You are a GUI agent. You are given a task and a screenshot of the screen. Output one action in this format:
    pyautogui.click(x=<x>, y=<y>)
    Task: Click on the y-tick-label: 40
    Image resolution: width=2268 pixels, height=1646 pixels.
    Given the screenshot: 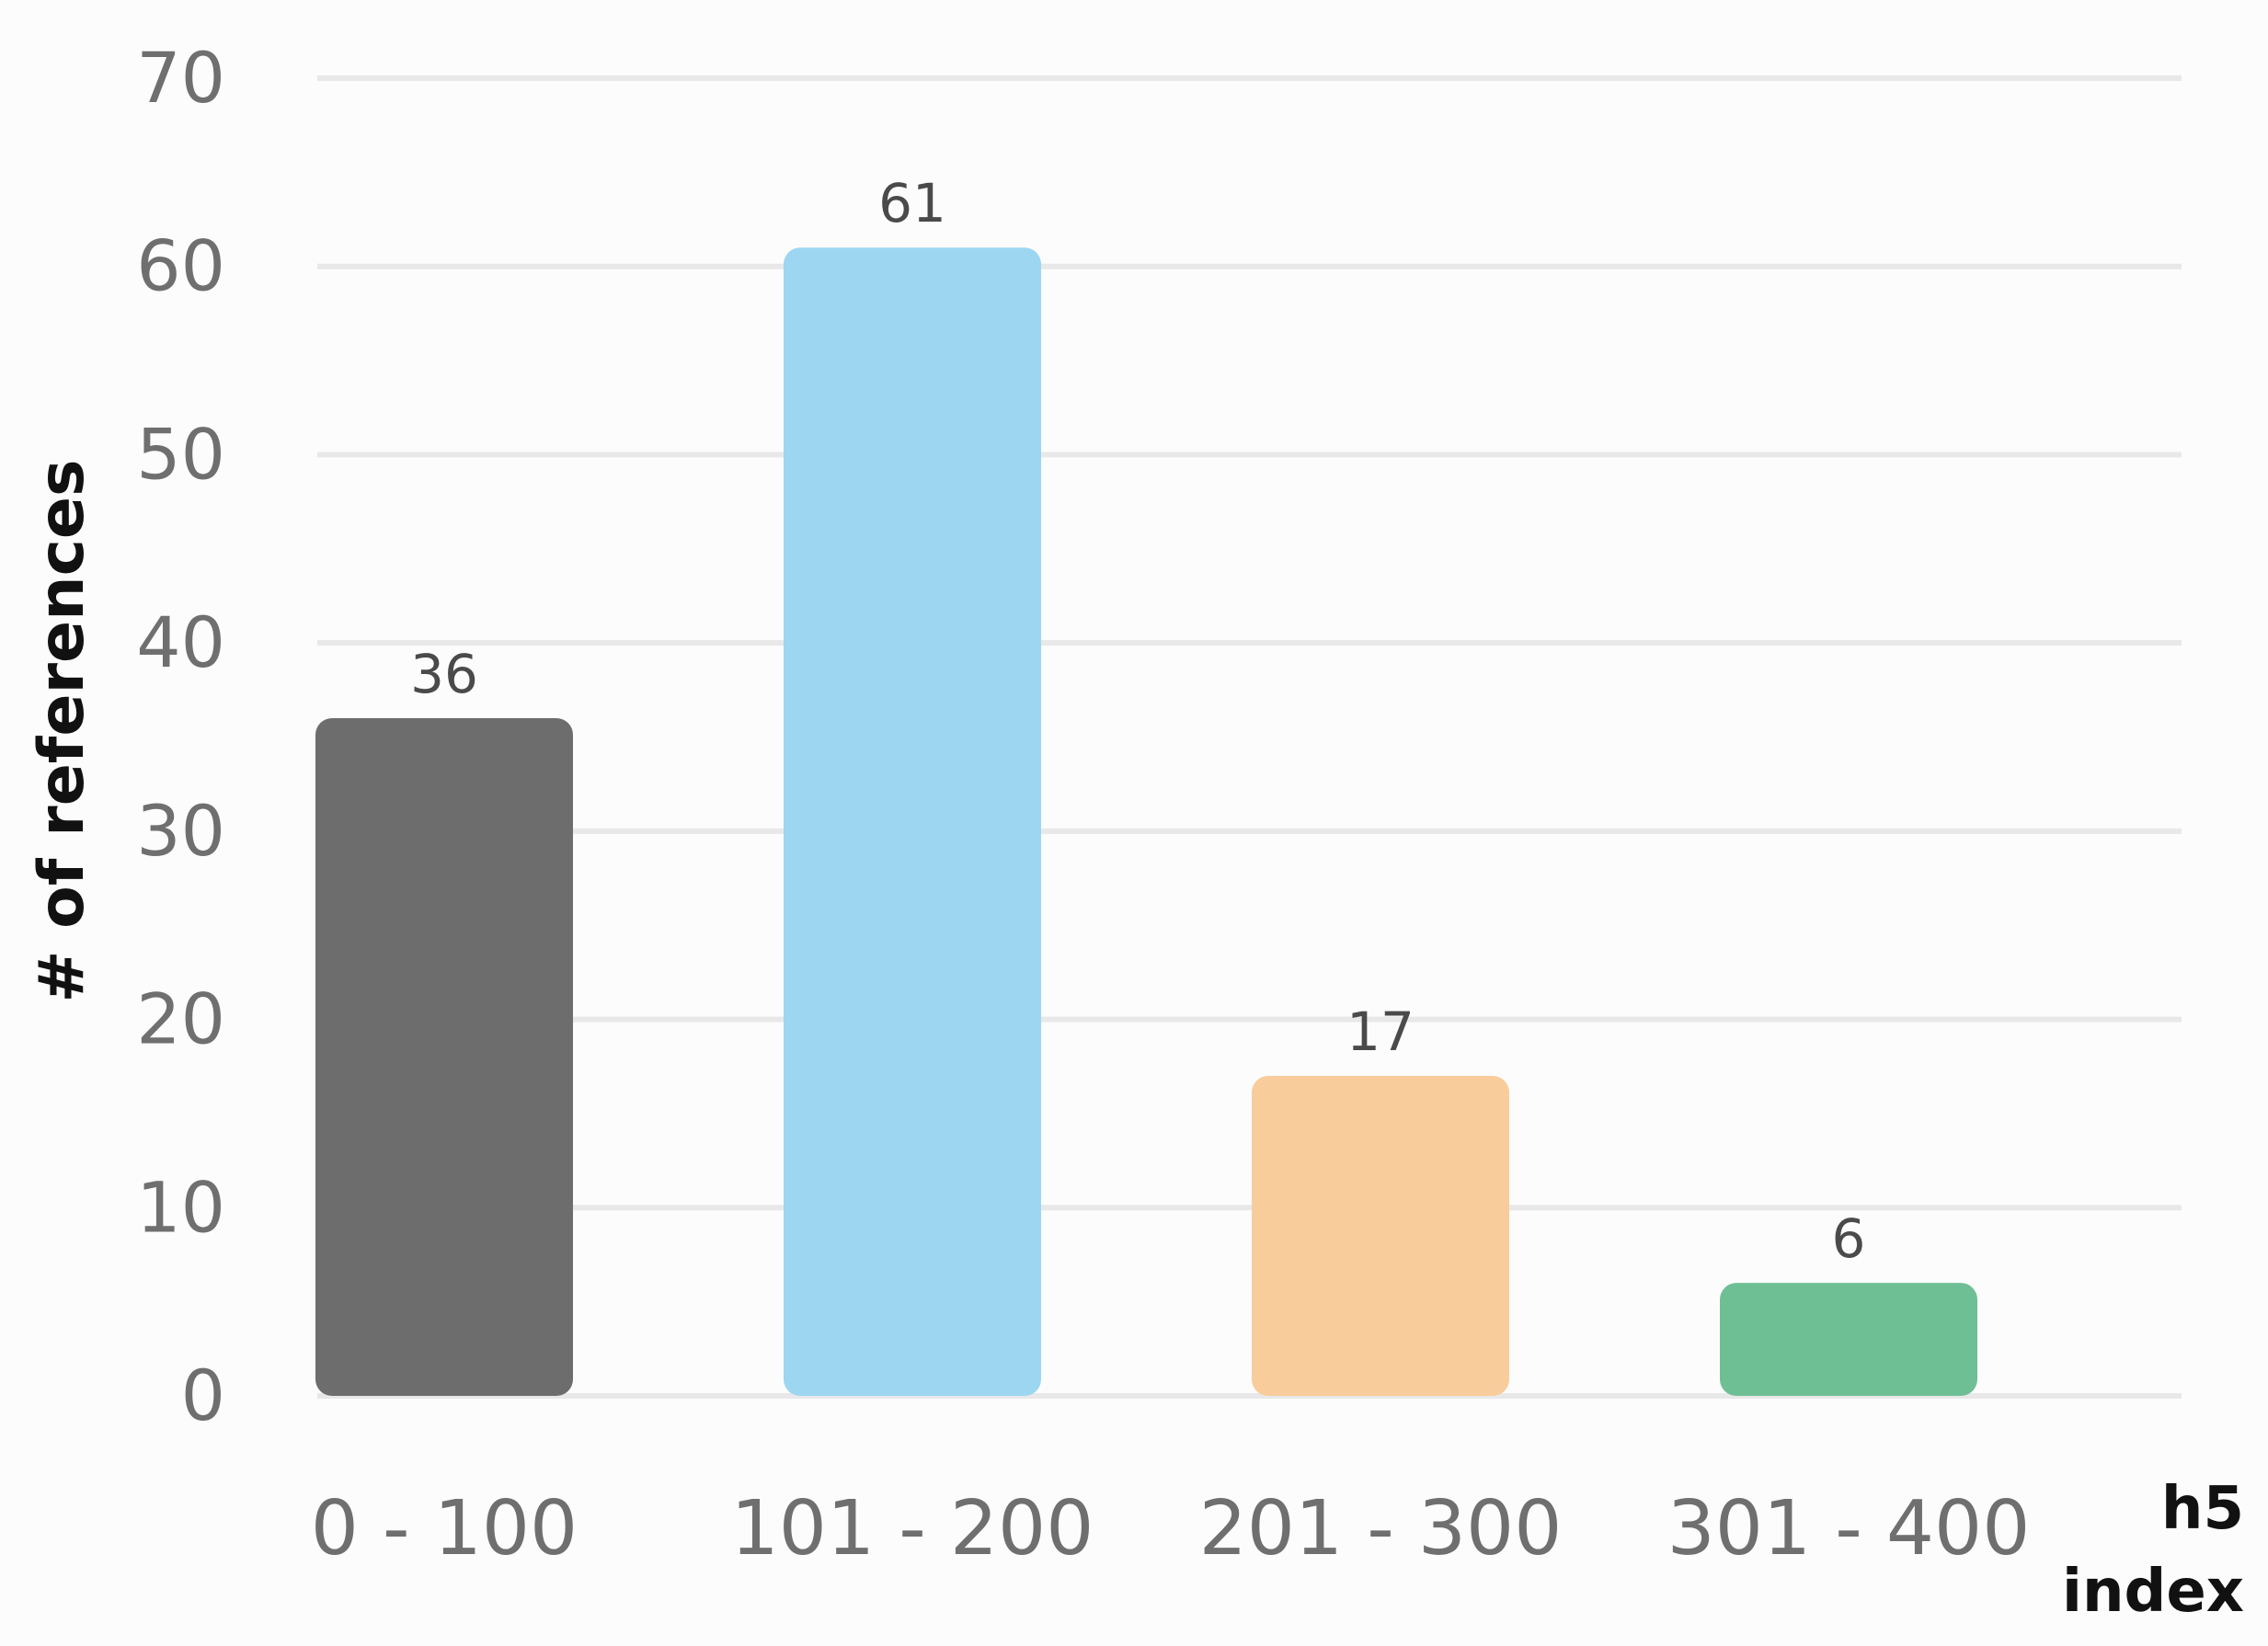 What is the action you would take?
    pyautogui.click(x=180, y=642)
    